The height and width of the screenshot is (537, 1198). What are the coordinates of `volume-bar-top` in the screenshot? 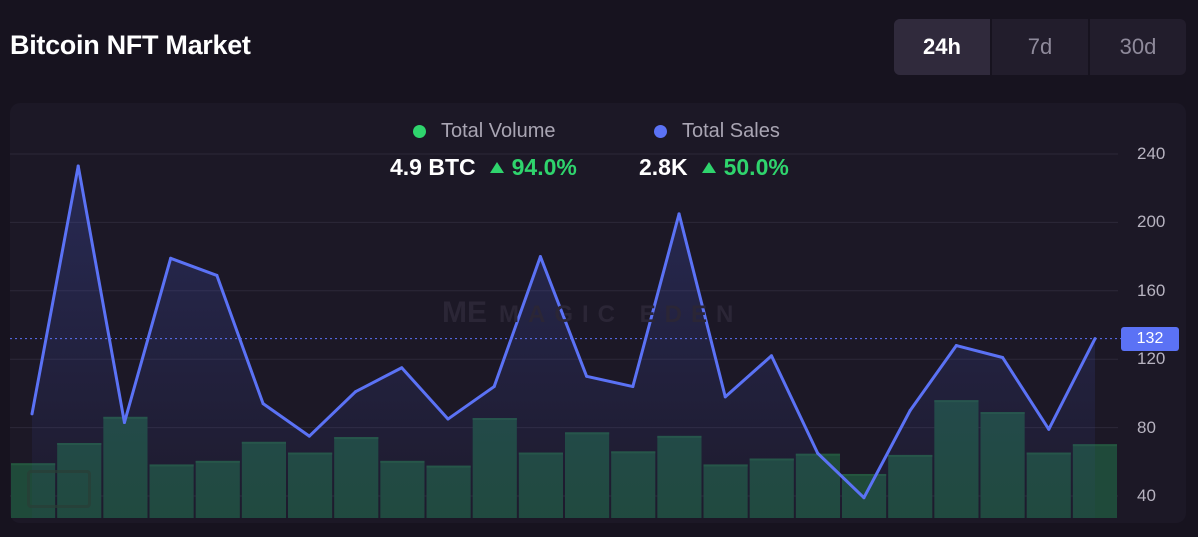 It's located at (864, 474).